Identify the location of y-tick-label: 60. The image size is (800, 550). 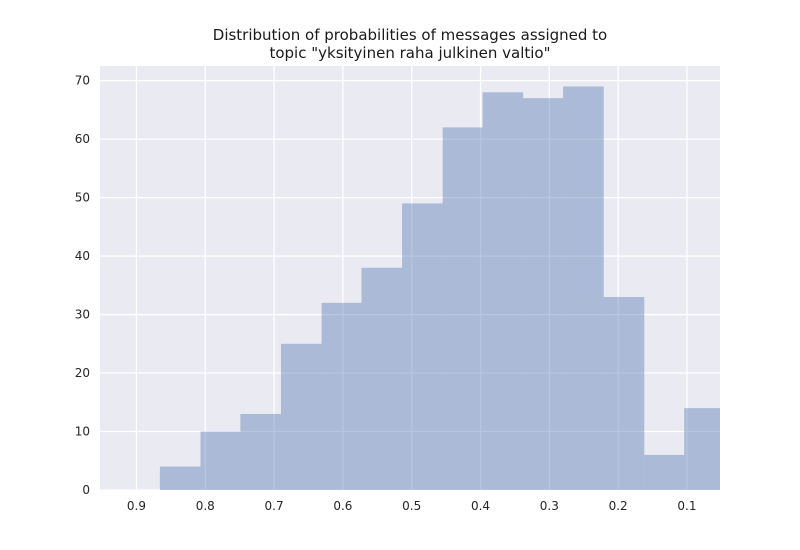
(82, 139).